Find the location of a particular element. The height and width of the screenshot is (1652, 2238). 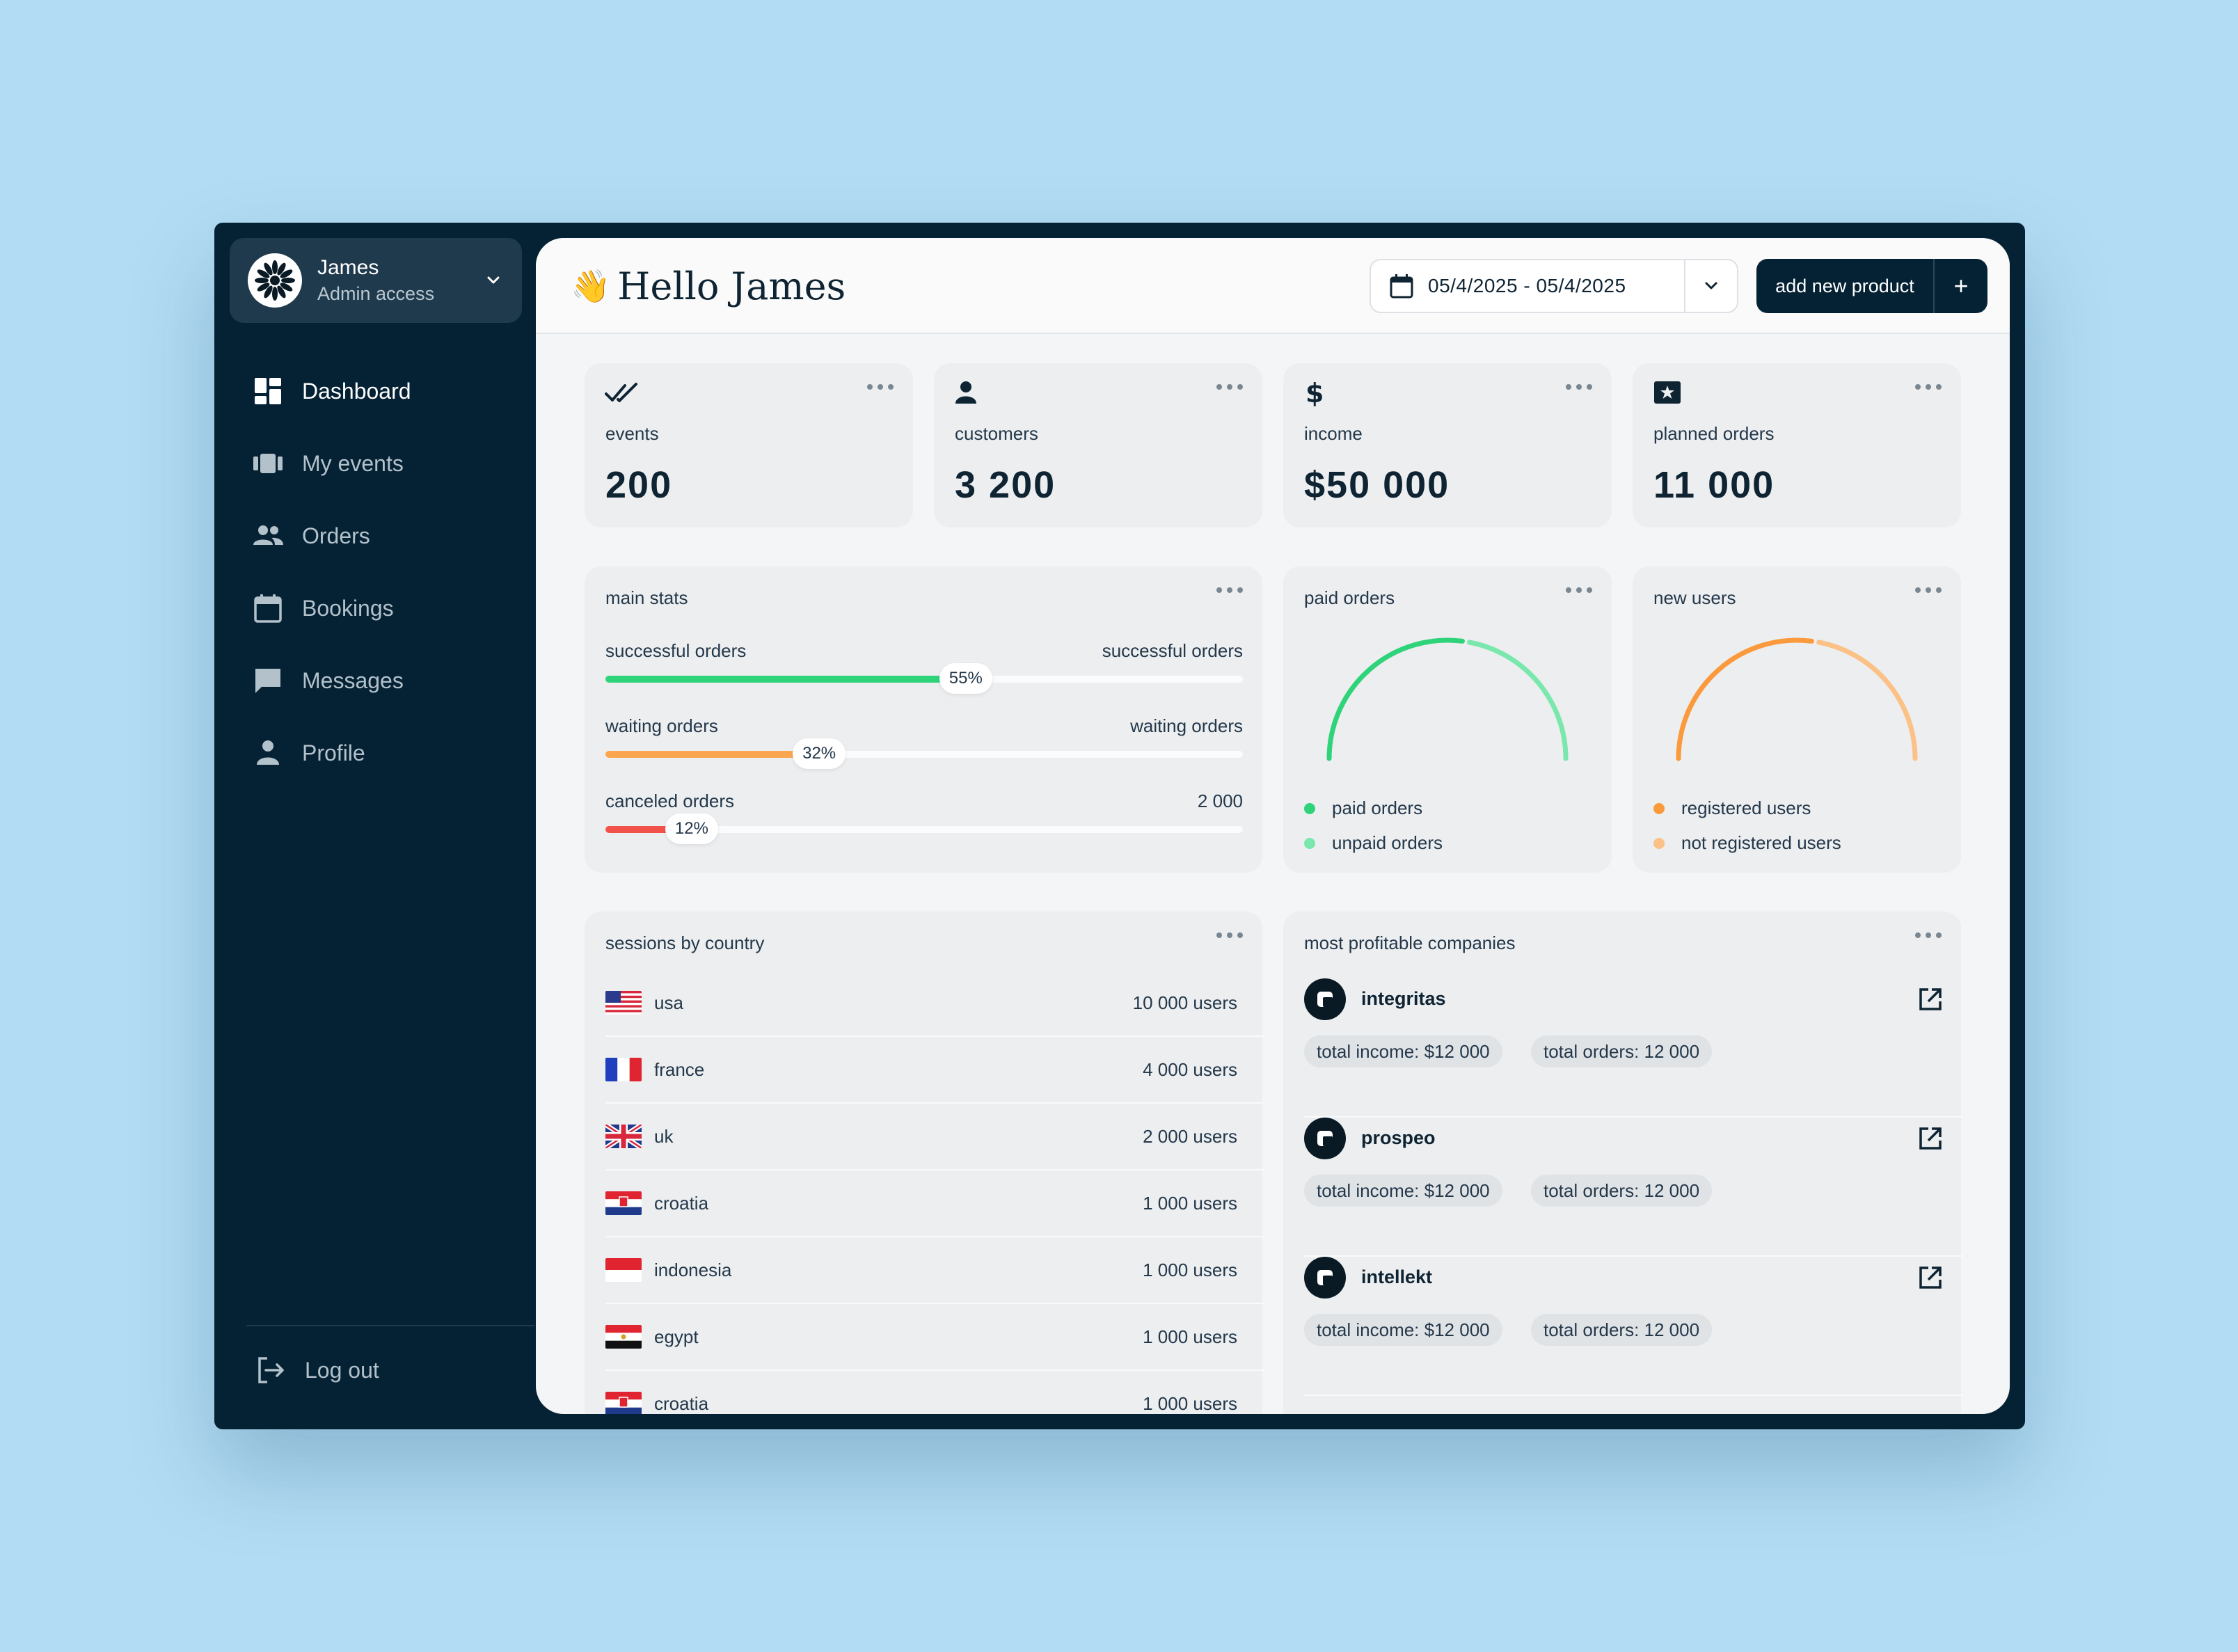

list-item: indonesia 1 000 users is located at coordinates (934, 1270).